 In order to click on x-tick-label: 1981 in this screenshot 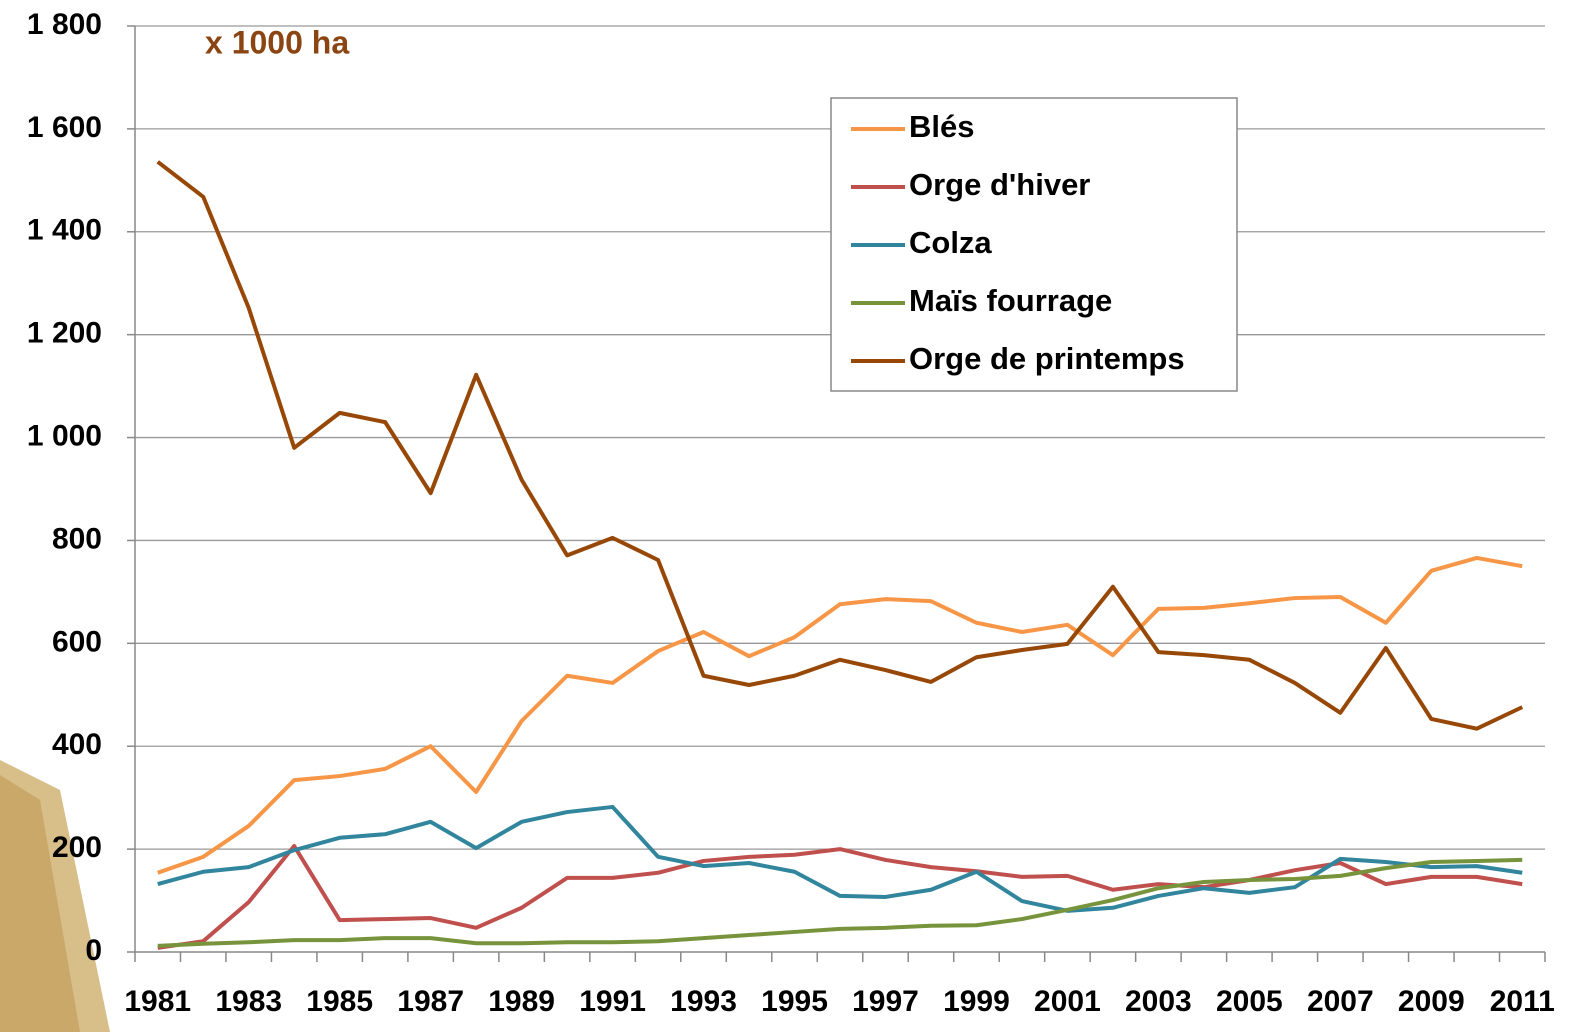, I will do `click(157, 1001)`.